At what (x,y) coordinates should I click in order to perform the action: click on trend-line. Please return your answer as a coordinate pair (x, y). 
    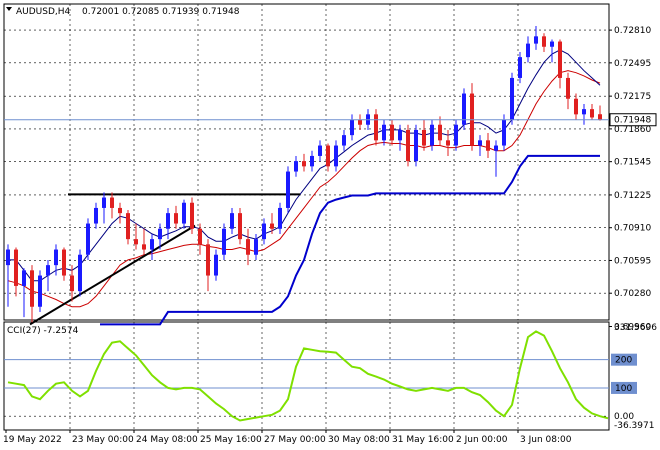
    Looking at the image, I should click on (112, 275).